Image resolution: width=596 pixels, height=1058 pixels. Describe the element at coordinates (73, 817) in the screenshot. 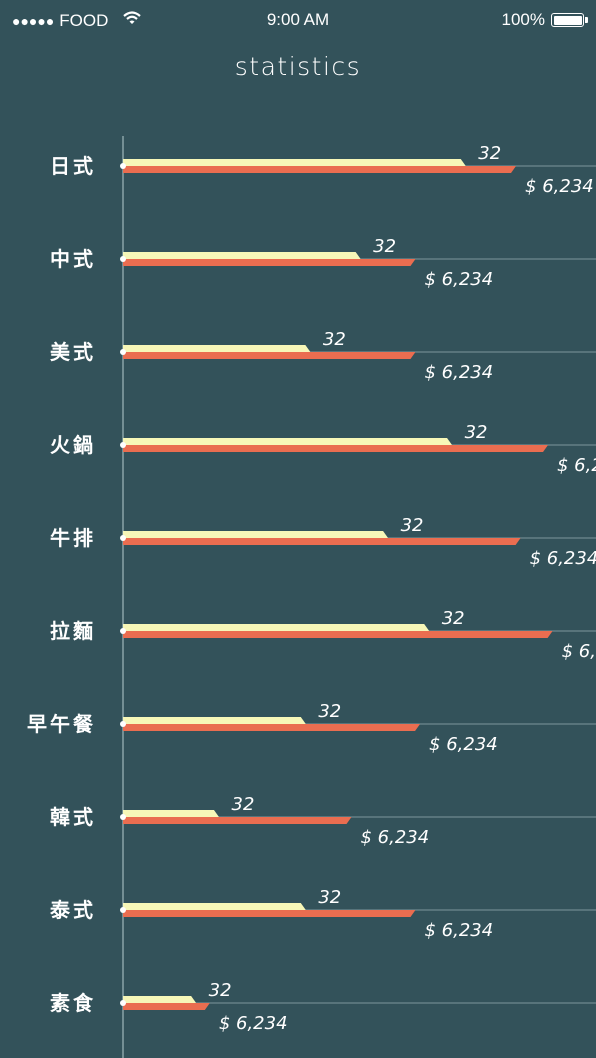

I see `category-label: 韓式` at that location.